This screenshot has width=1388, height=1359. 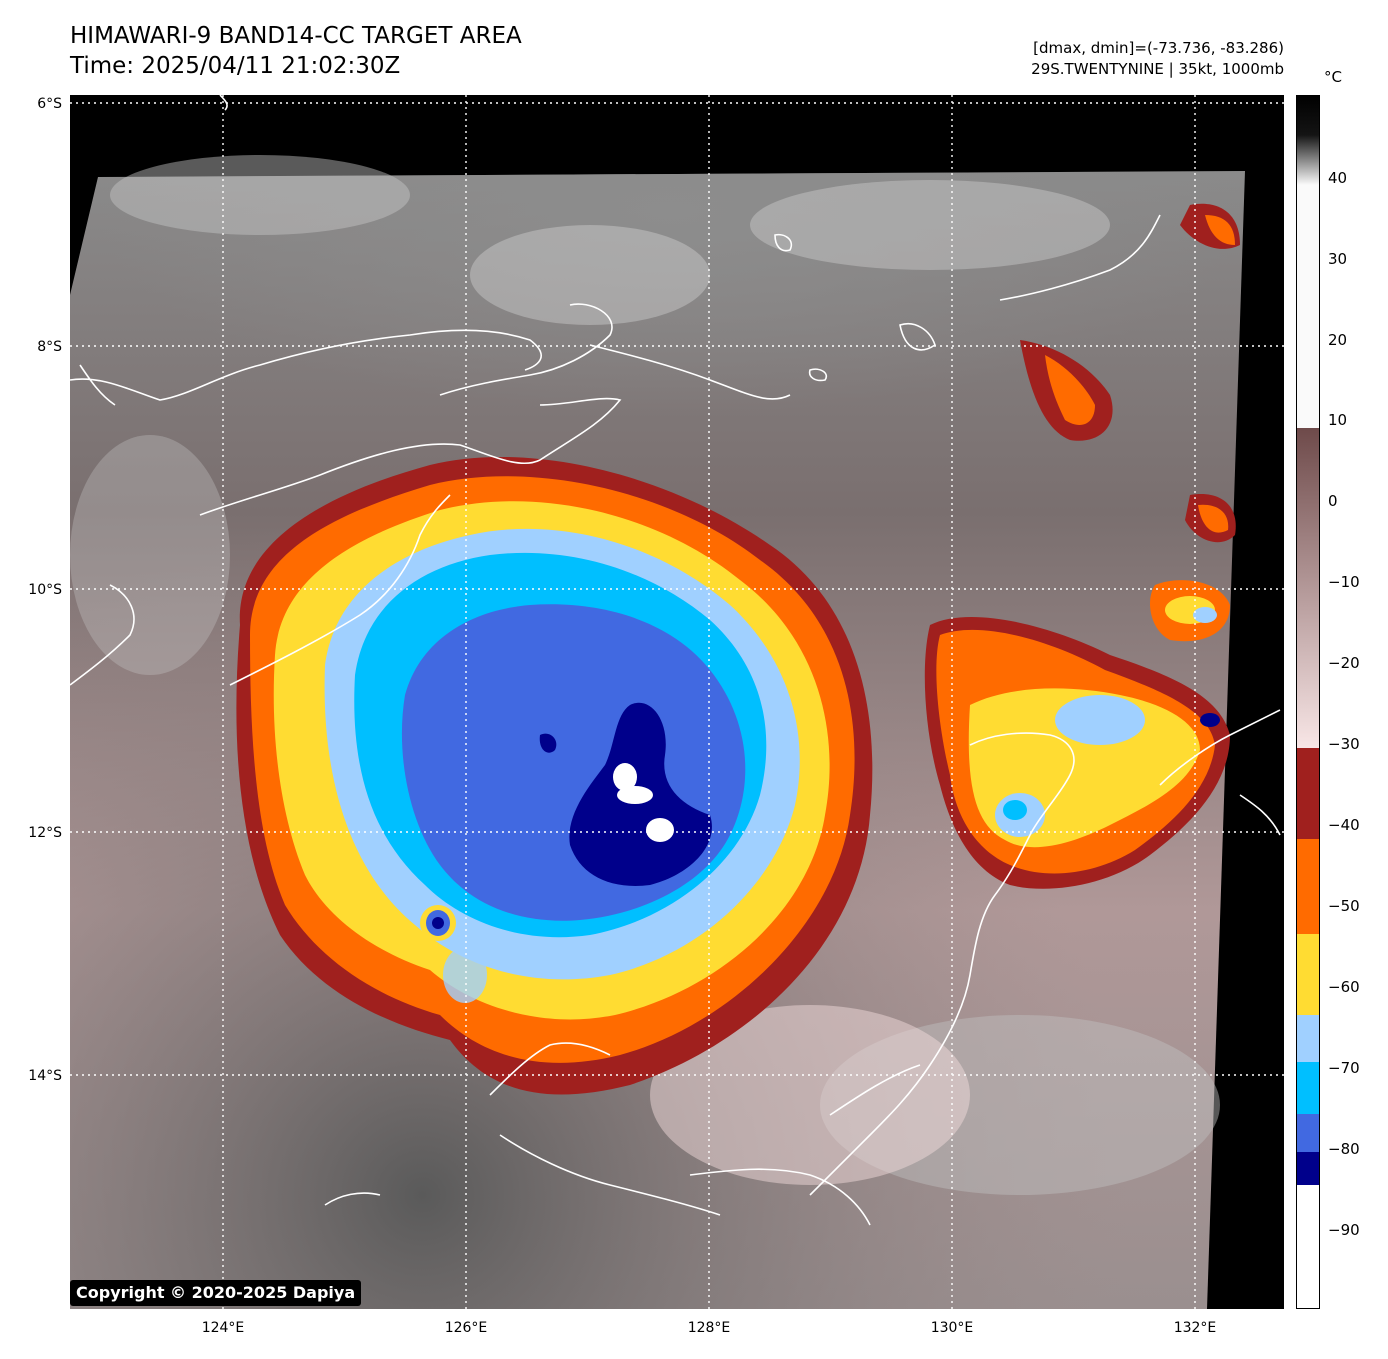 What do you see at coordinates (1344, 1149) in the screenshot?
I see `colorbar-tick-minus80: −80` at bounding box center [1344, 1149].